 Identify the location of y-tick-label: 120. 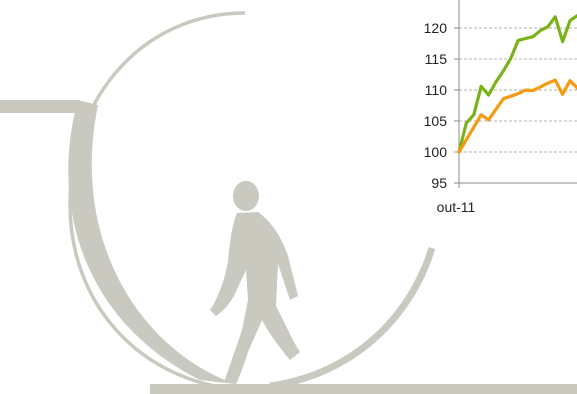
(436, 28).